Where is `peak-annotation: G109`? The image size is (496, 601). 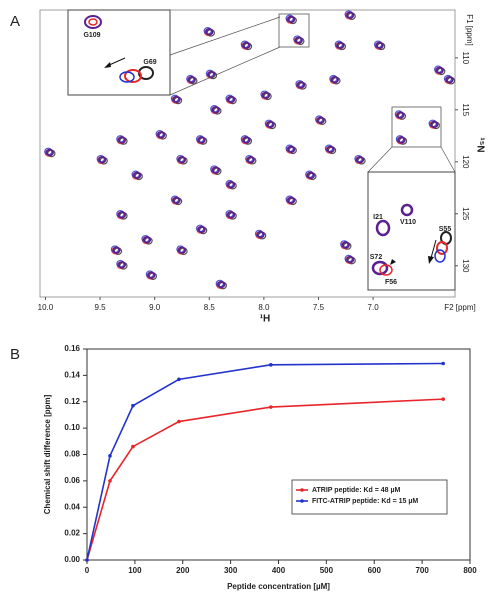
peak-annotation: G109 is located at coordinates (91, 35).